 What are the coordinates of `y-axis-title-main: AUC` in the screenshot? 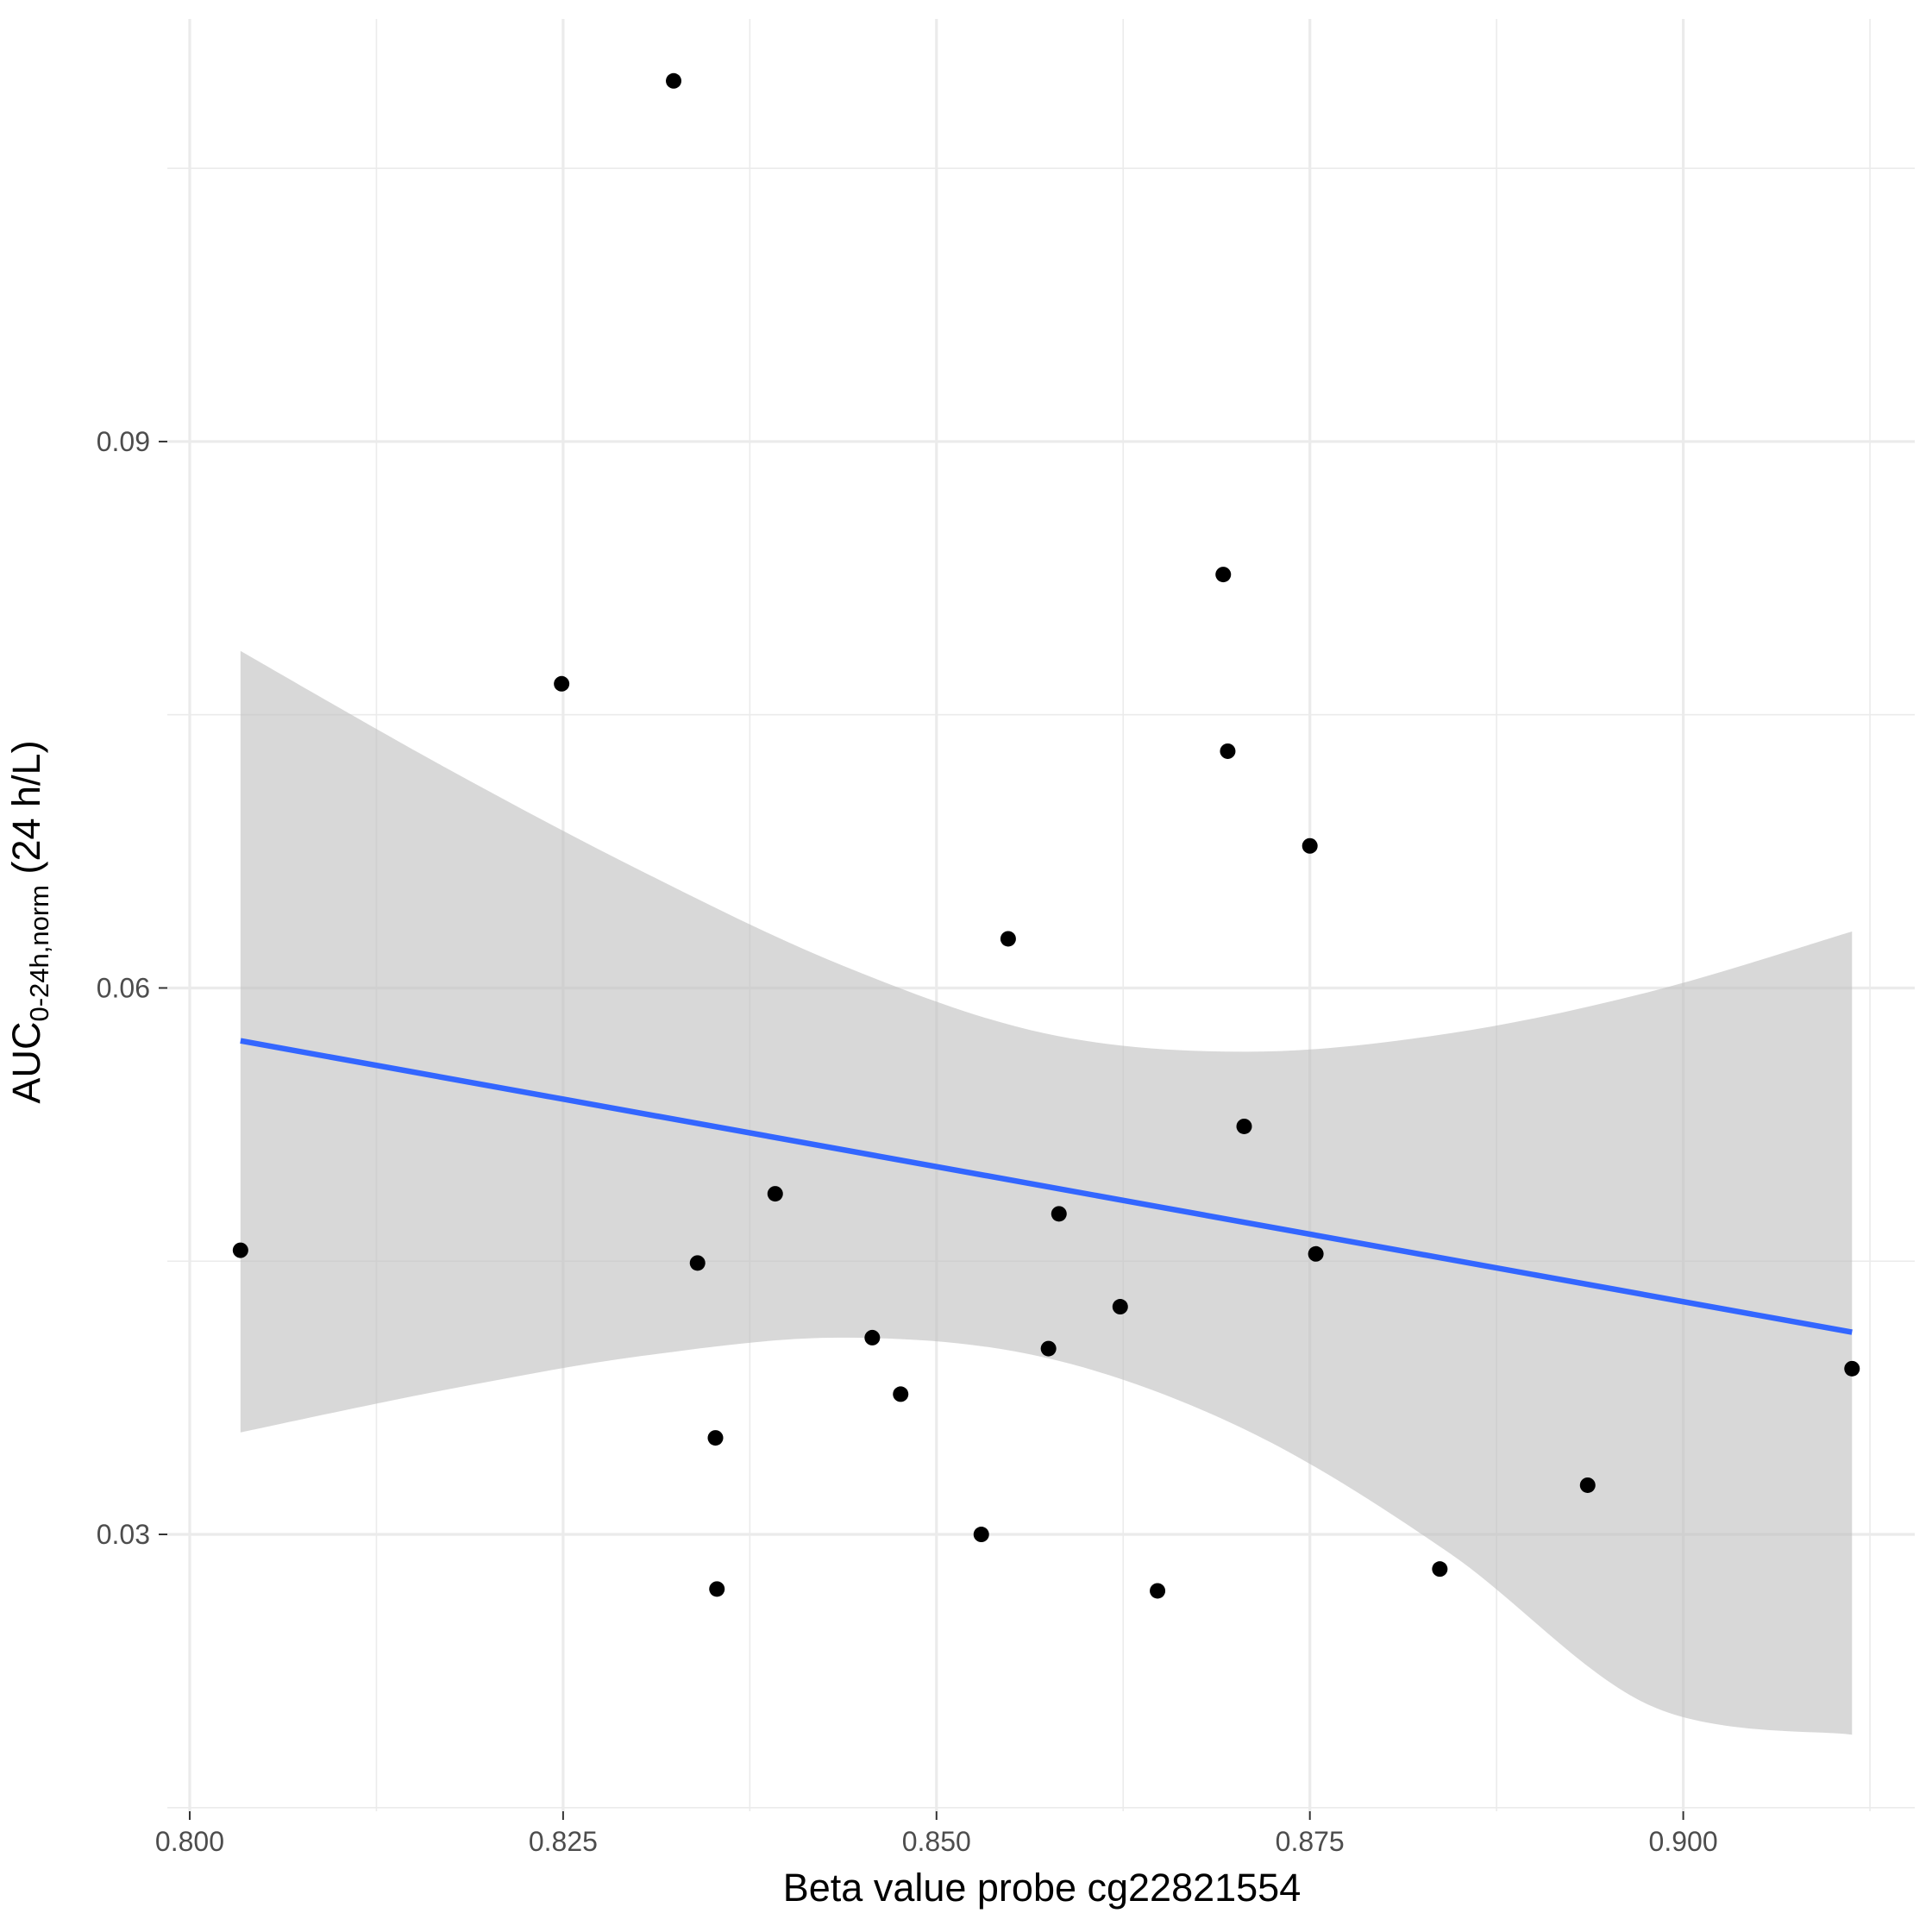 It's located at (26, 1063).